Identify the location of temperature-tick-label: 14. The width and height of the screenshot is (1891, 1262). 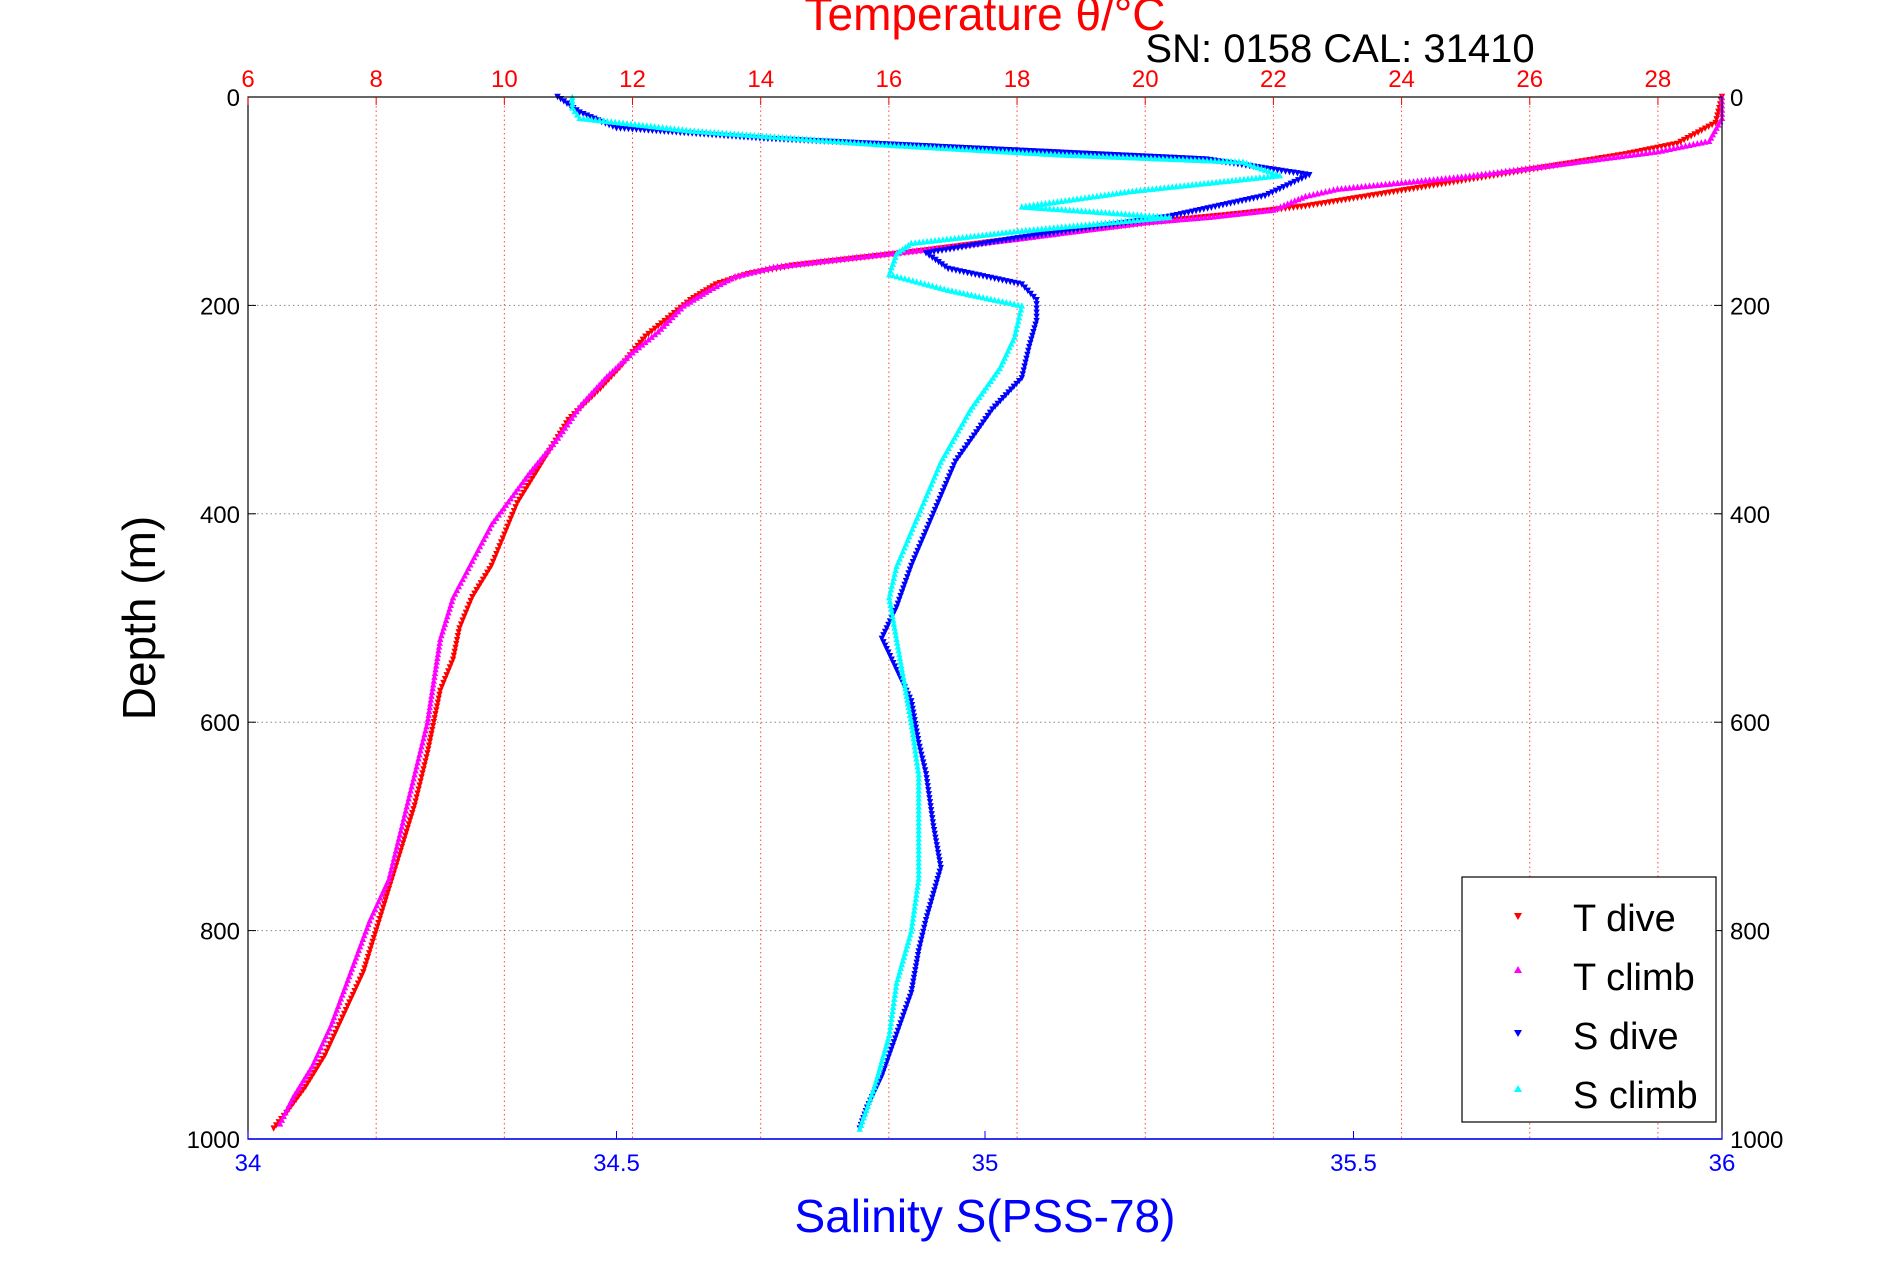
(760, 79).